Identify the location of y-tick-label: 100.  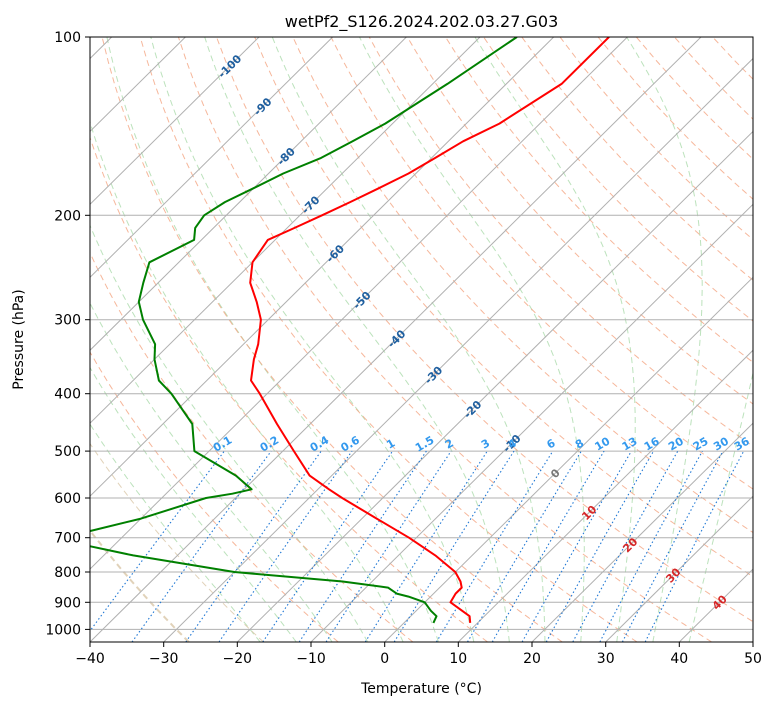
(67, 38).